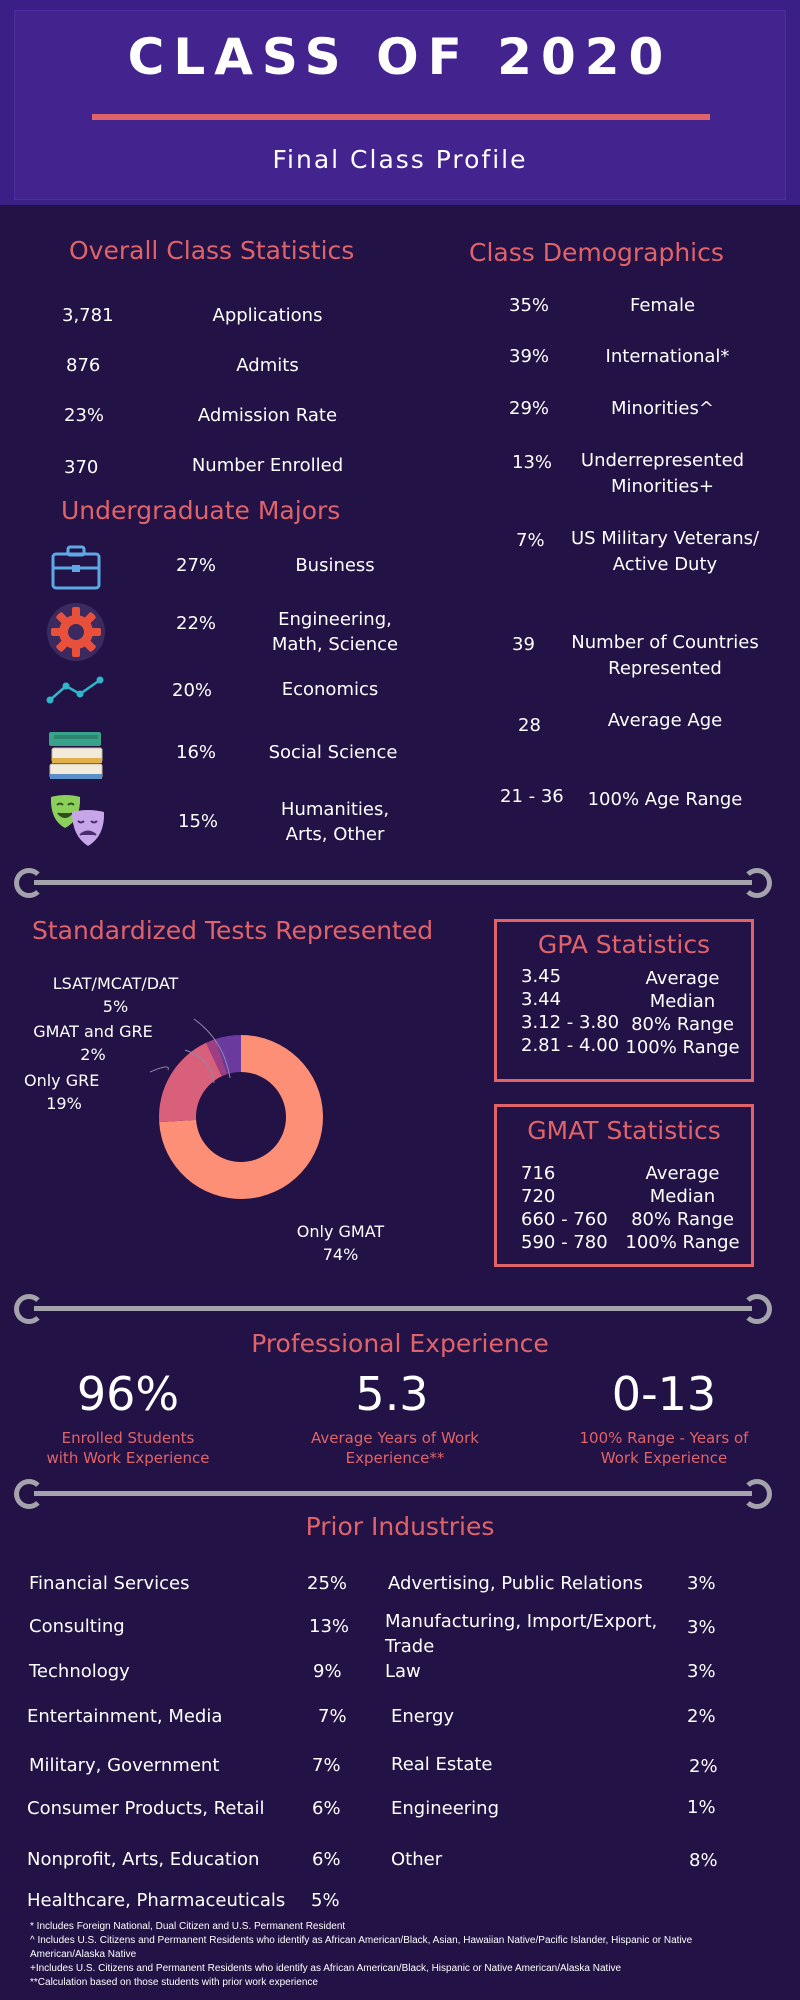 This screenshot has height=2000, width=800. What do you see at coordinates (241, 1117) in the screenshot?
I see `donut-slice-only-gmat` at bounding box center [241, 1117].